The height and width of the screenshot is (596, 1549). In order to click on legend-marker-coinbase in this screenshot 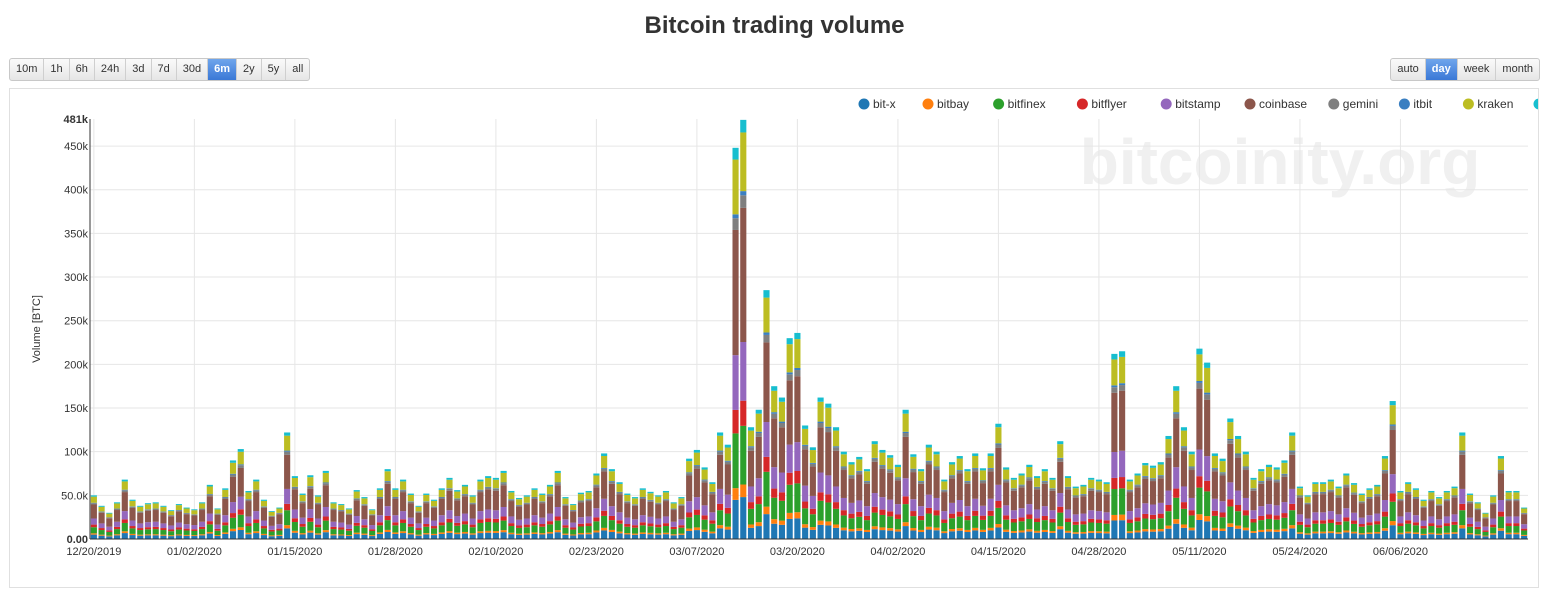, I will do `click(1250, 104)`.